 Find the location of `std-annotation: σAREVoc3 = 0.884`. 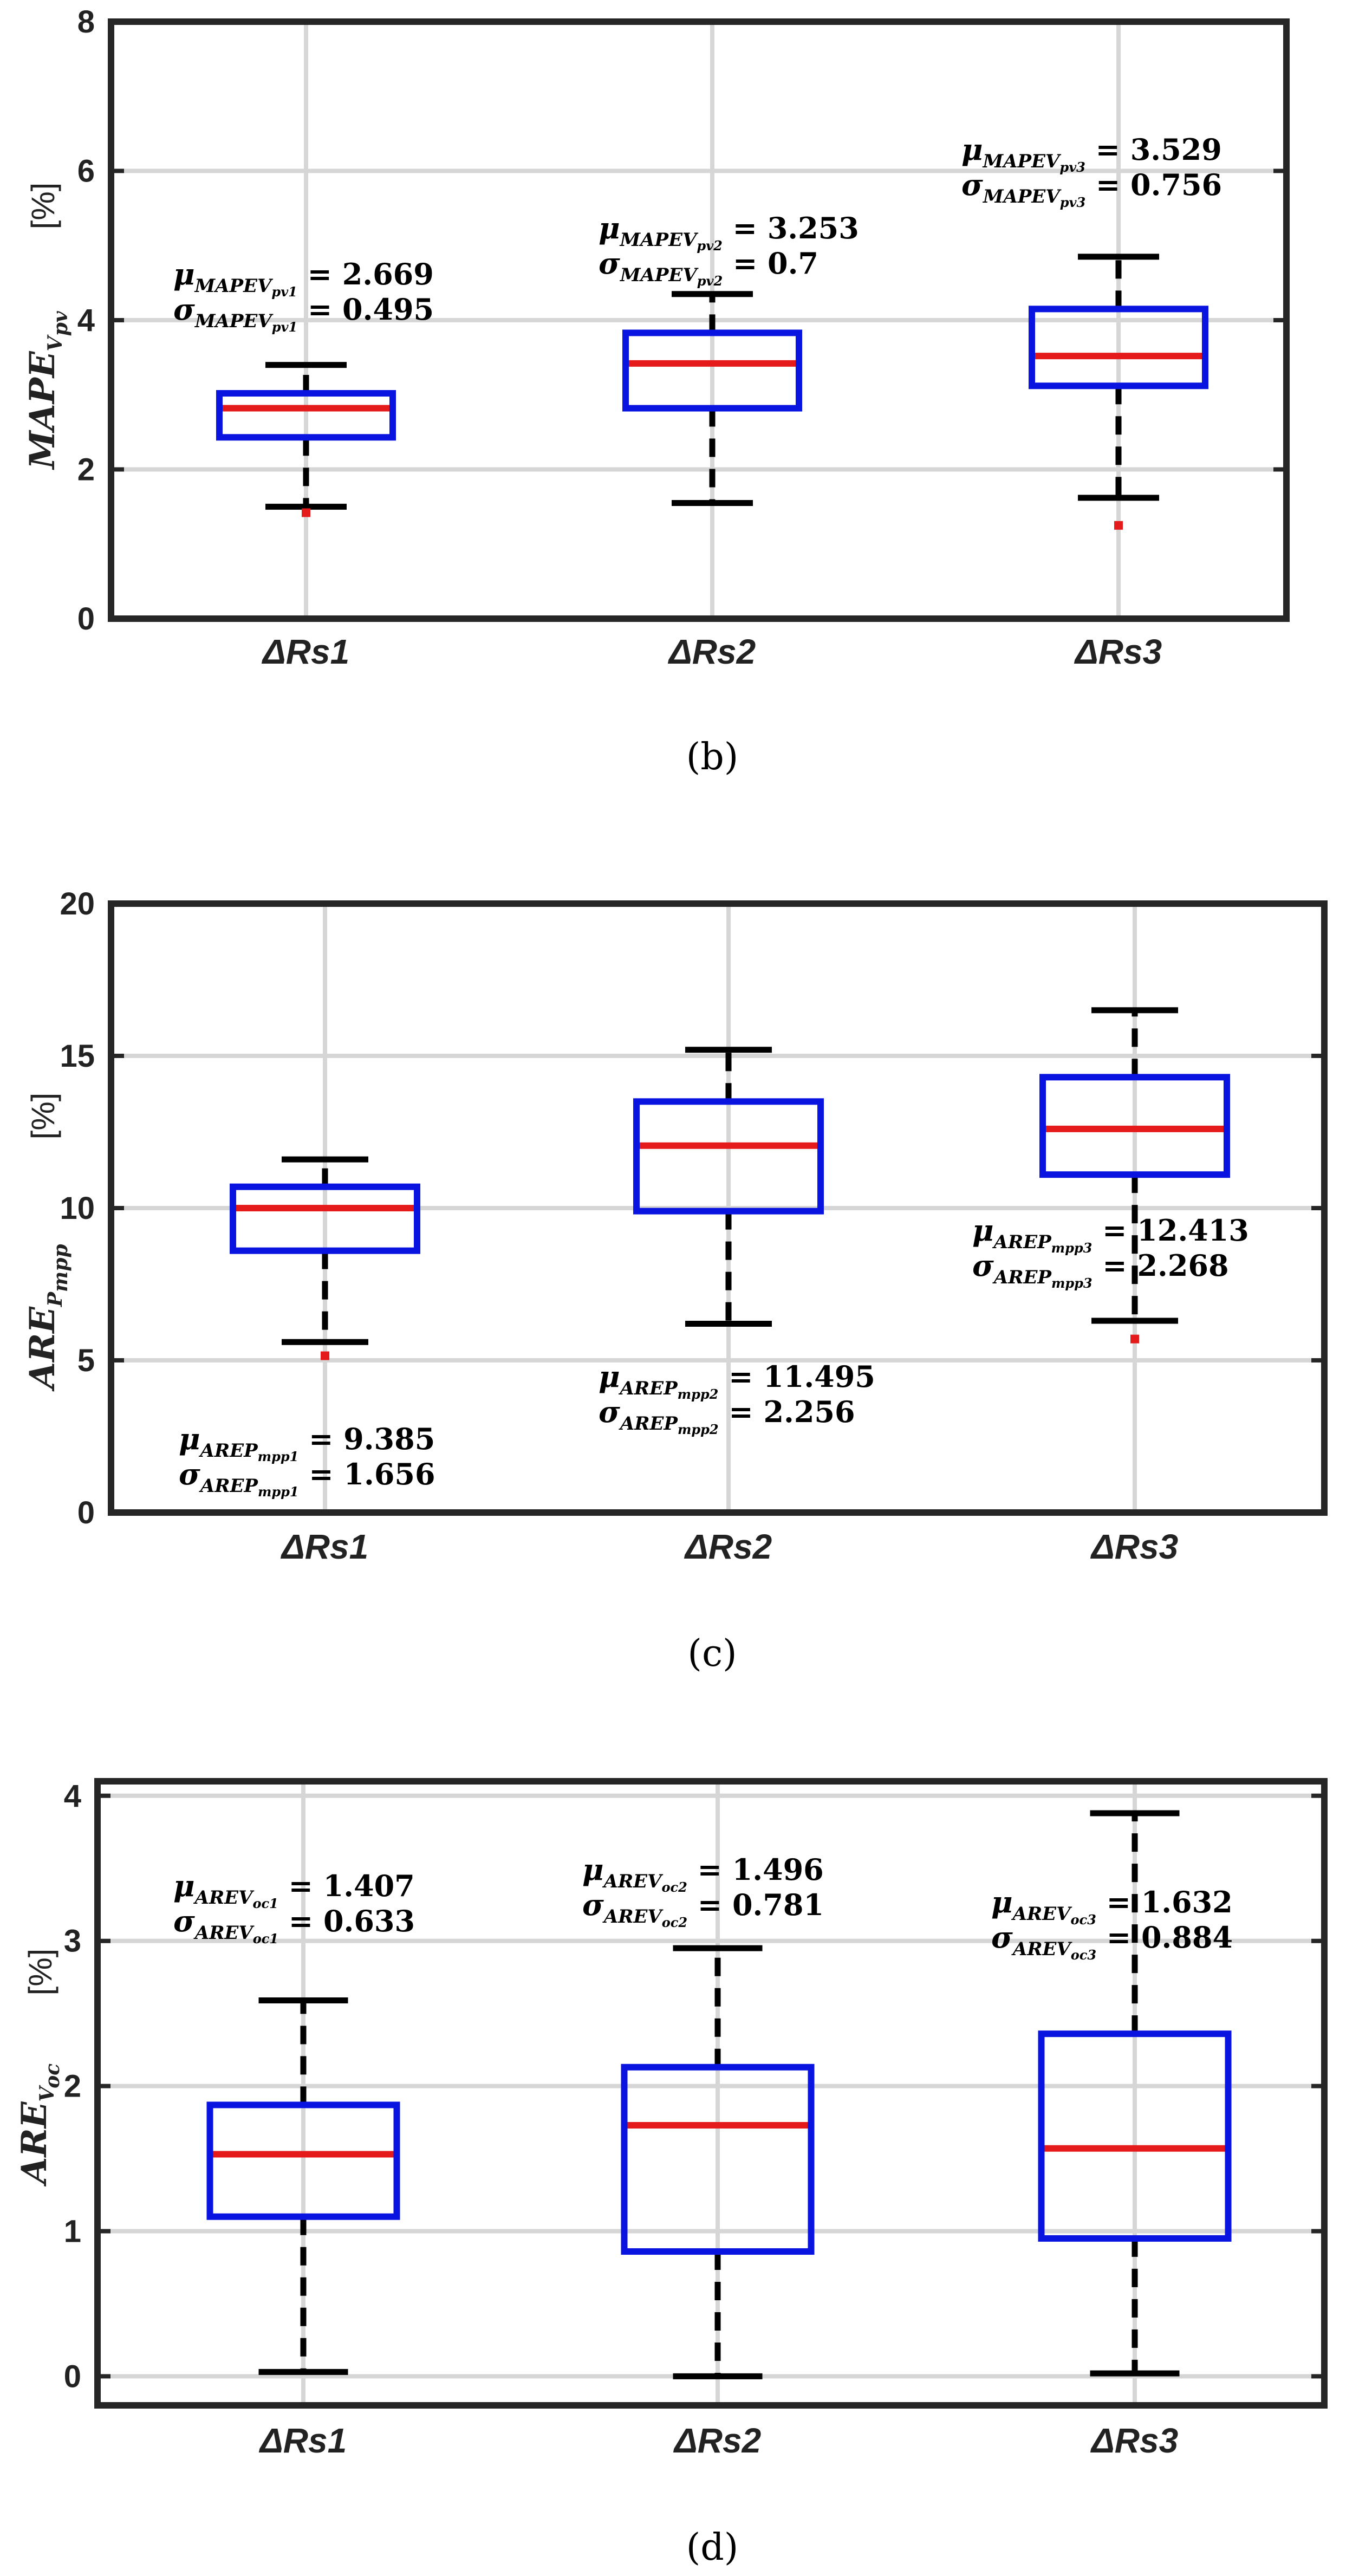

std-annotation: σAREVoc3 = 0.884 is located at coordinates (1112, 1942).